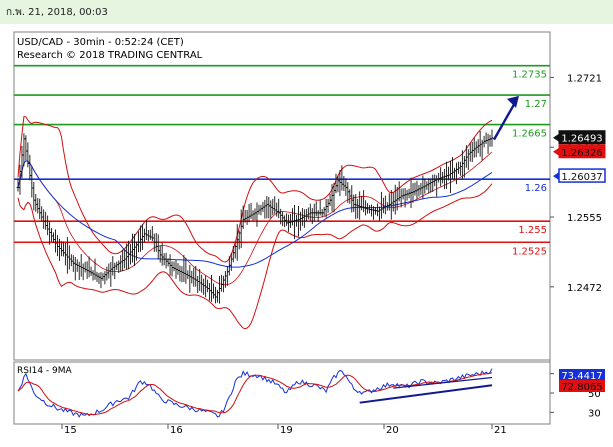 The image size is (613, 447). Describe the element at coordinates (443, 382) in the screenshot. I see `rsi-trendline-upper` at that location.